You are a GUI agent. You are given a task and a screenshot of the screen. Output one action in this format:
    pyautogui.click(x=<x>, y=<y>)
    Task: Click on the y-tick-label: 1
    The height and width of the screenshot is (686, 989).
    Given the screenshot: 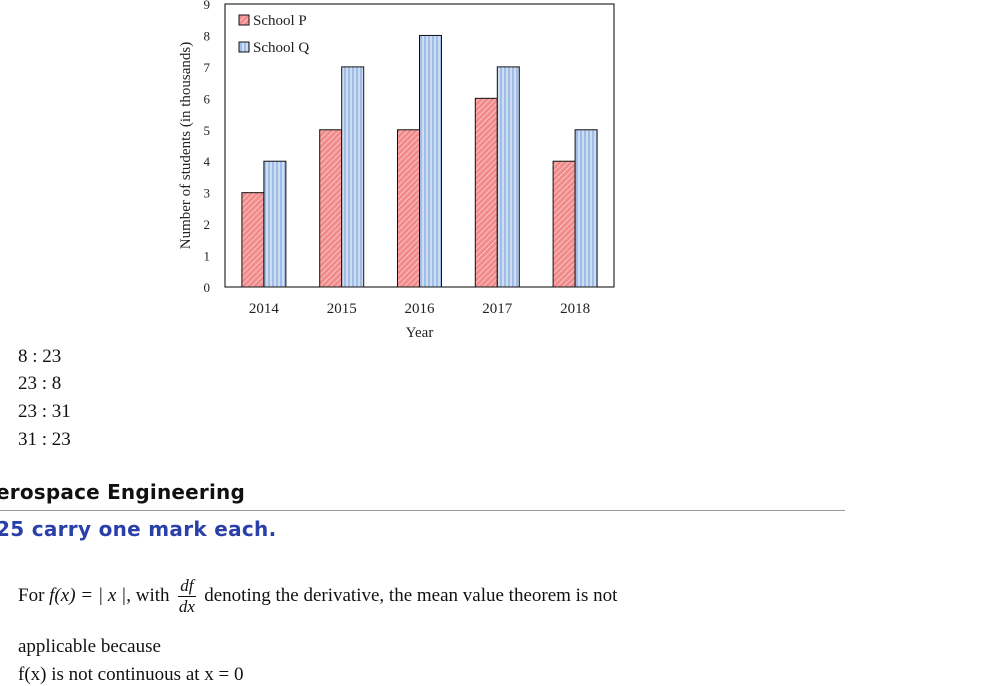 What is the action you would take?
    pyautogui.click(x=207, y=256)
    